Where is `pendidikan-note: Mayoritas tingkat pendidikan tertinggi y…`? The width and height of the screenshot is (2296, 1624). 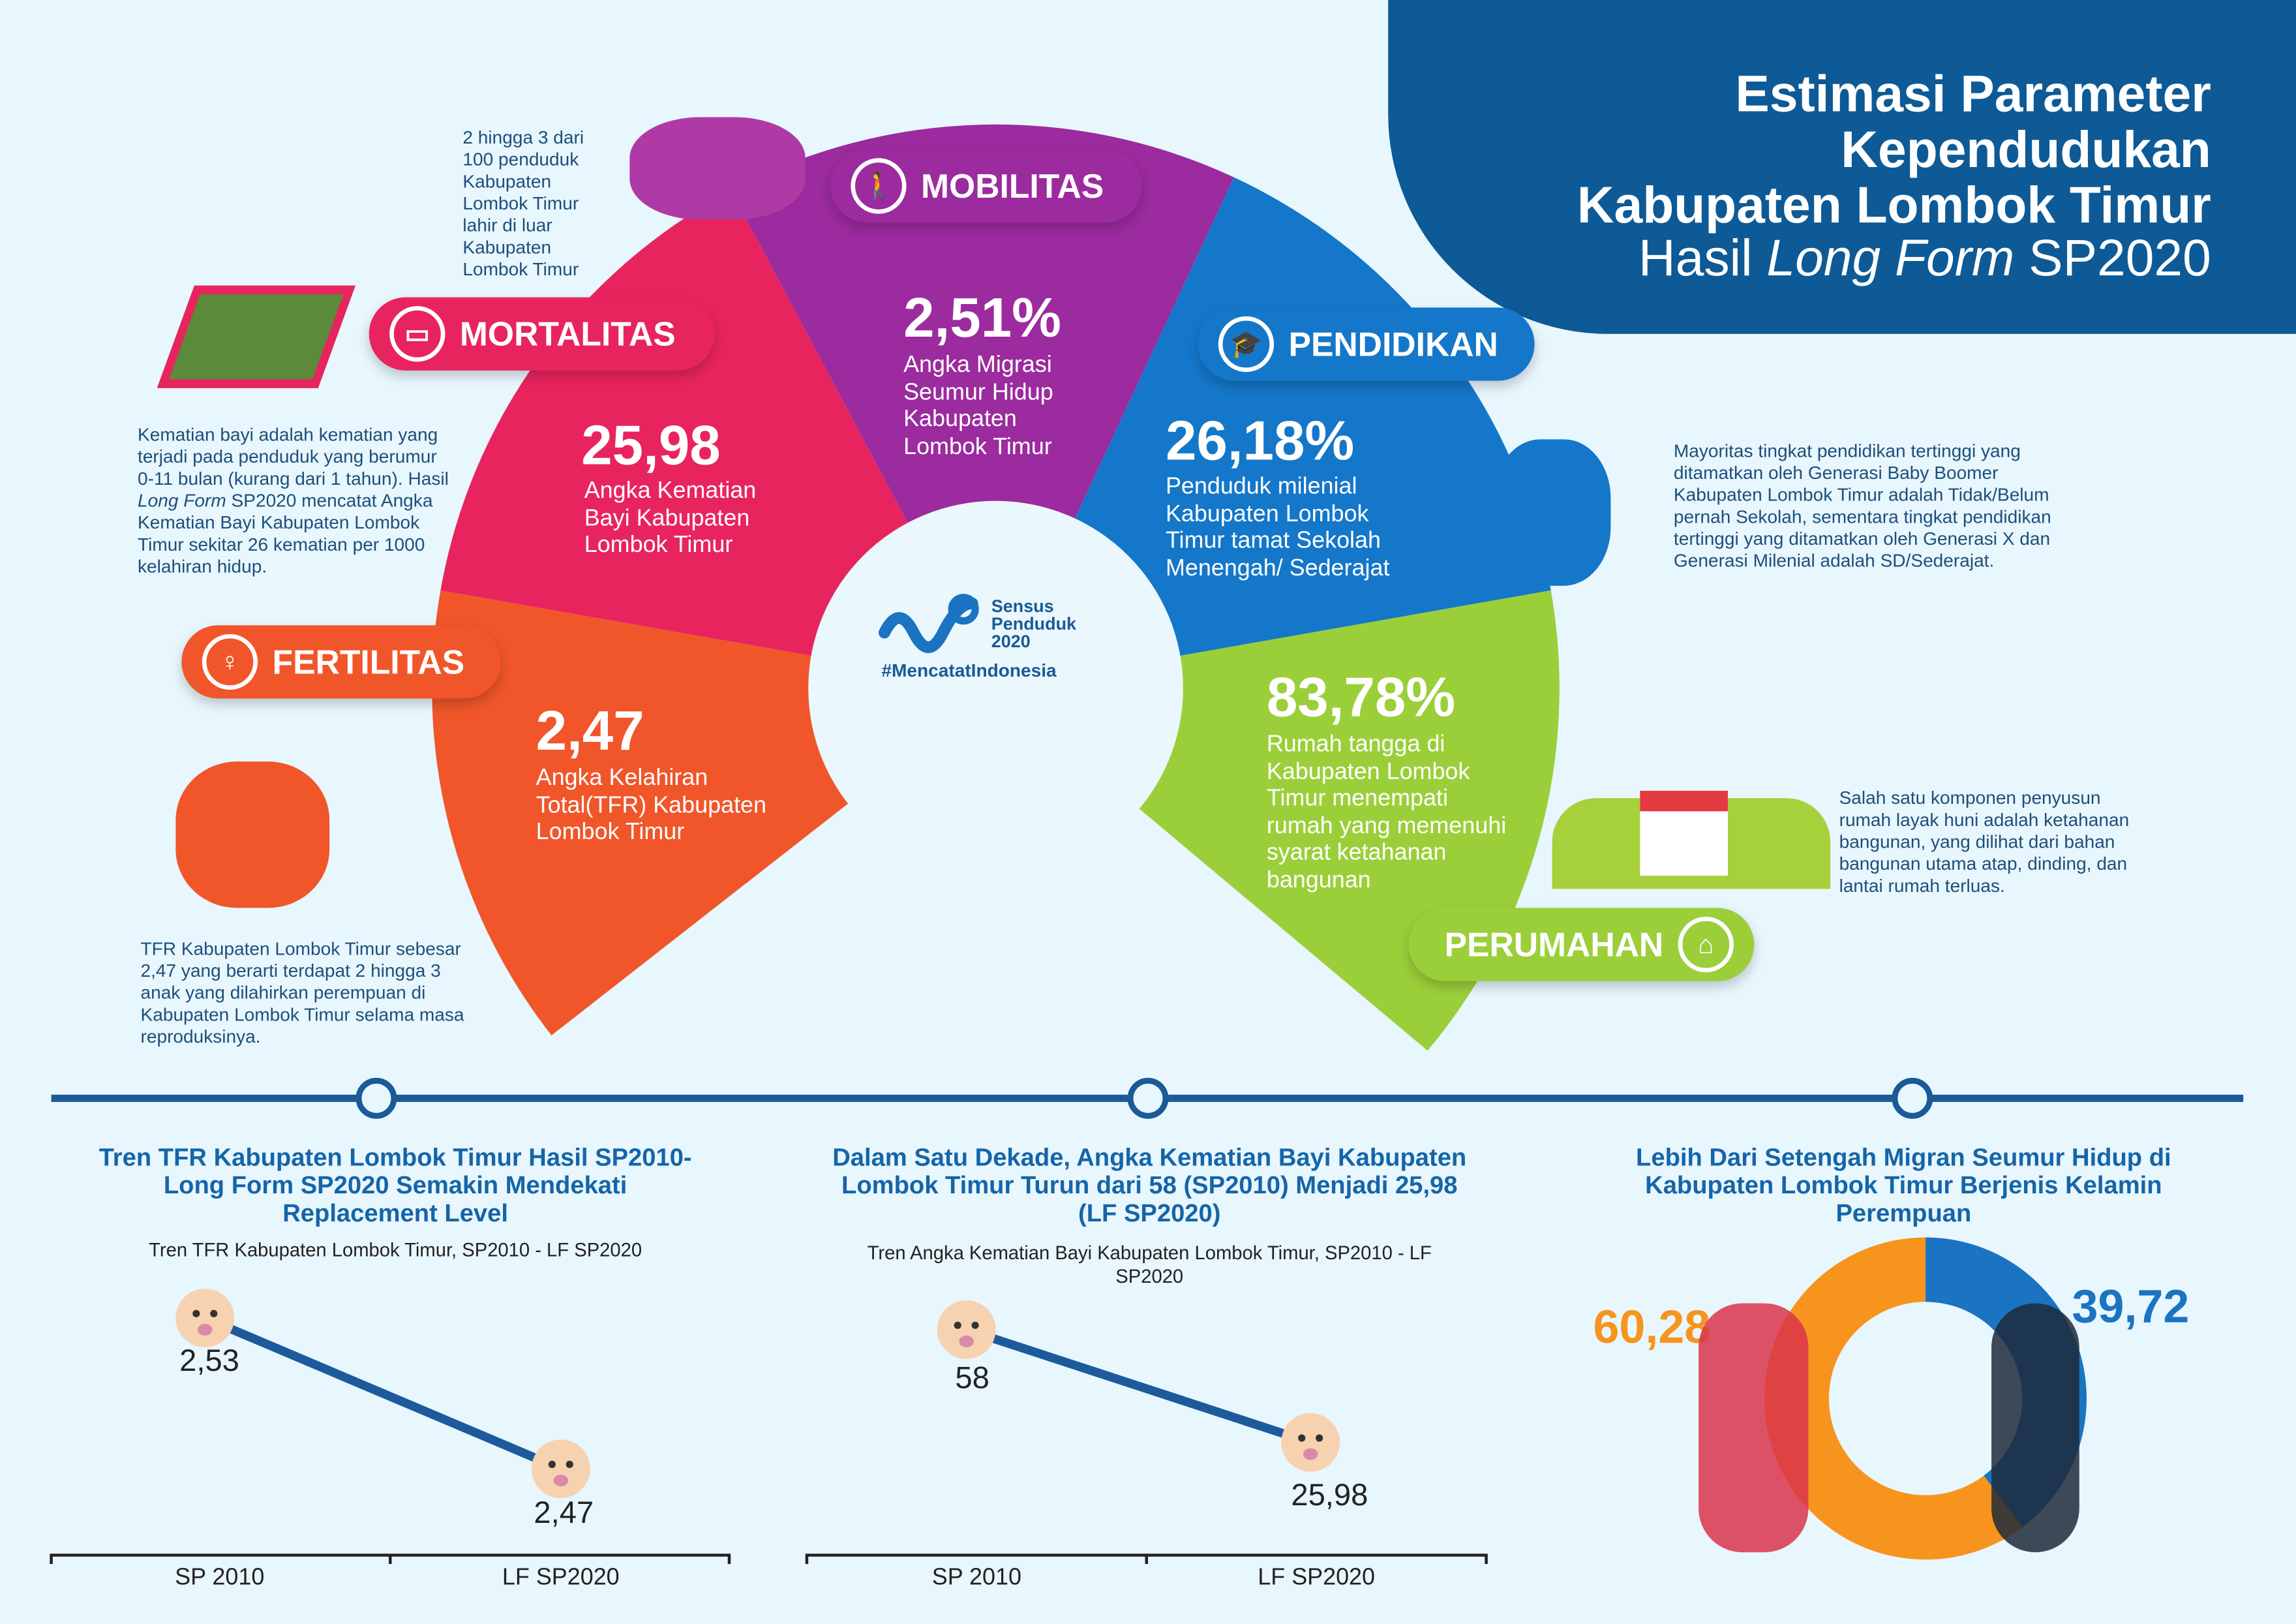
pendidikan-note: Mayoritas tingkat pendidikan tertinggi y… is located at coordinates (1862, 506).